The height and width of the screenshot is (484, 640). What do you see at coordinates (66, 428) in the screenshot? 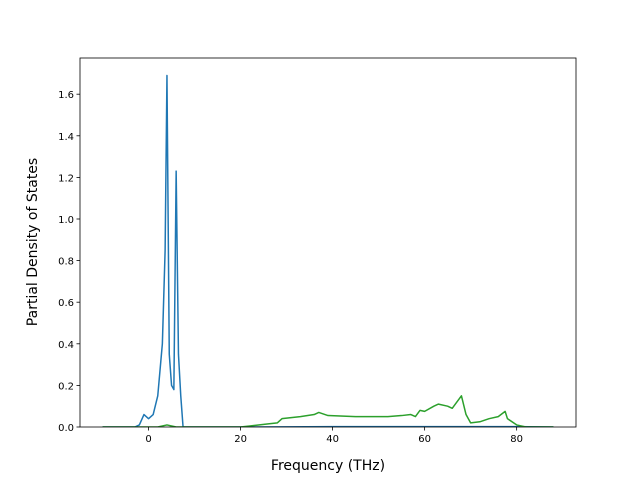
I see `y-tick-label: 0.0` at bounding box center [66, 428].